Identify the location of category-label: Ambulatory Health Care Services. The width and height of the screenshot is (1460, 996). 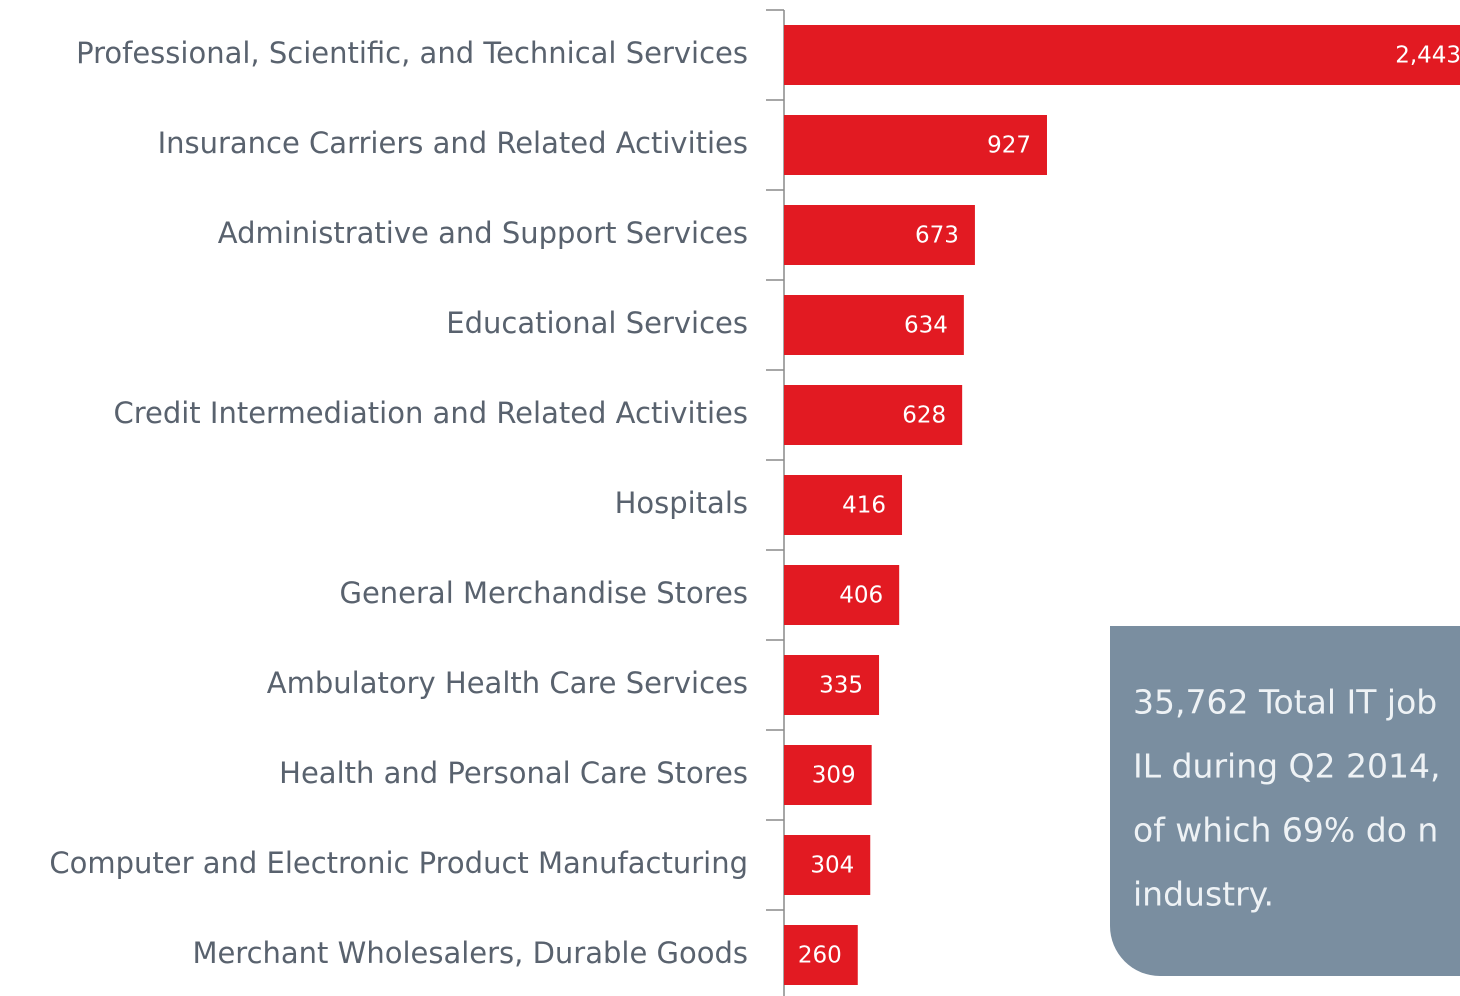
(507, 683).